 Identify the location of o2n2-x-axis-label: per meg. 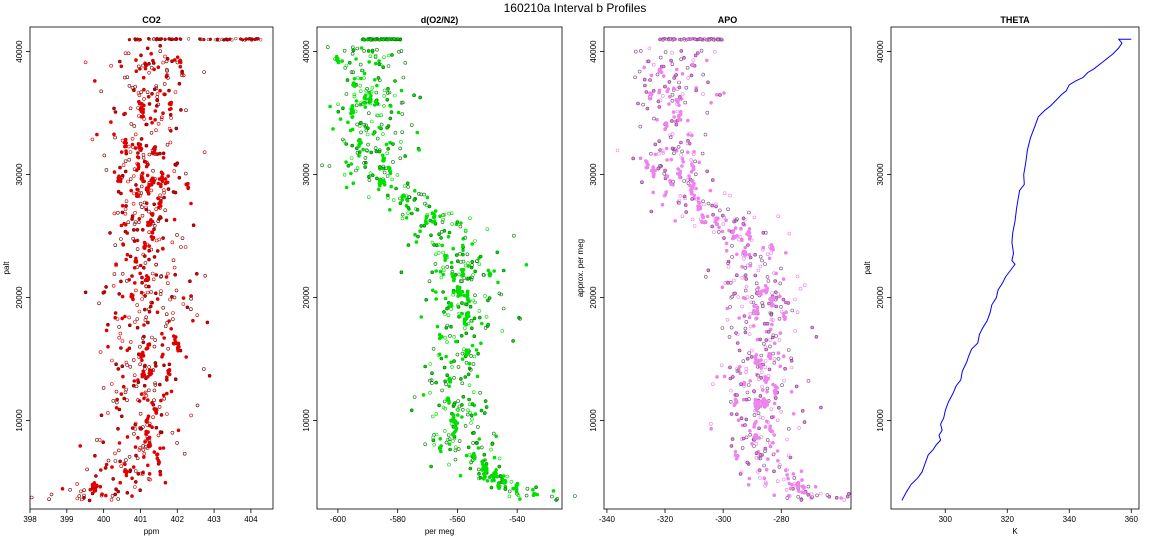
(439, 531).